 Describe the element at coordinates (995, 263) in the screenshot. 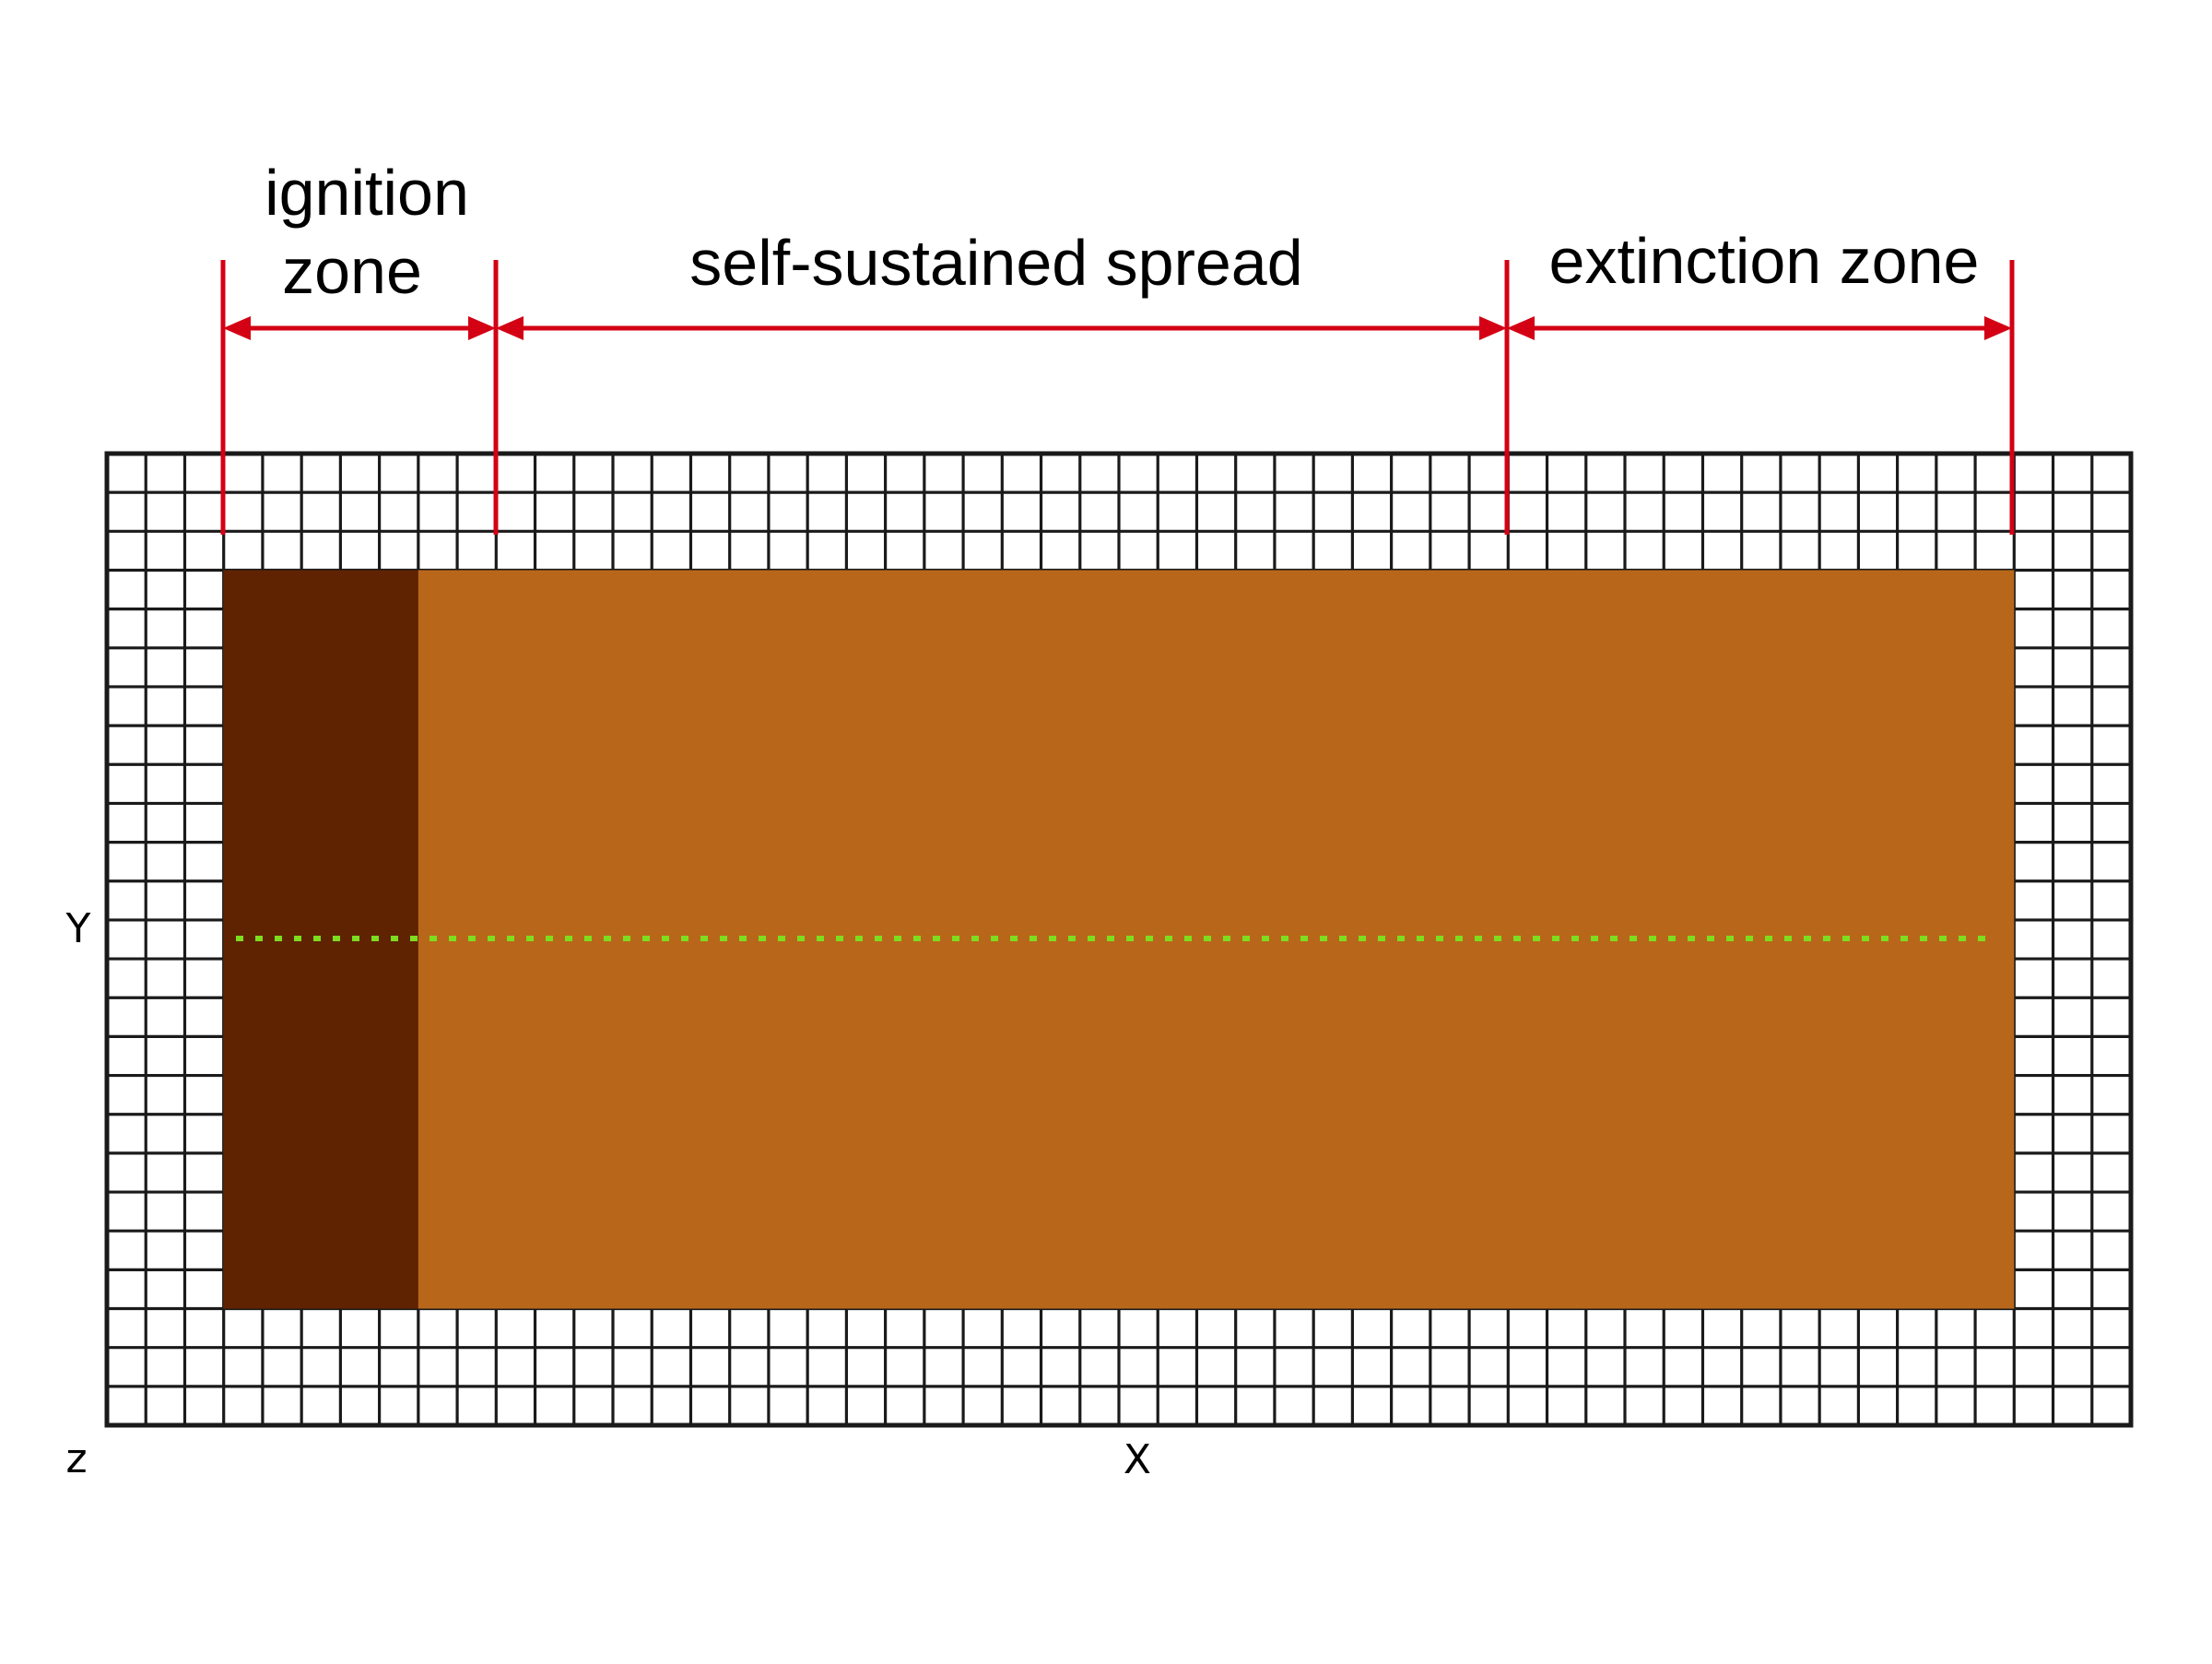

I see `self-sustained-spread-label: self-sustained spread` at that location.